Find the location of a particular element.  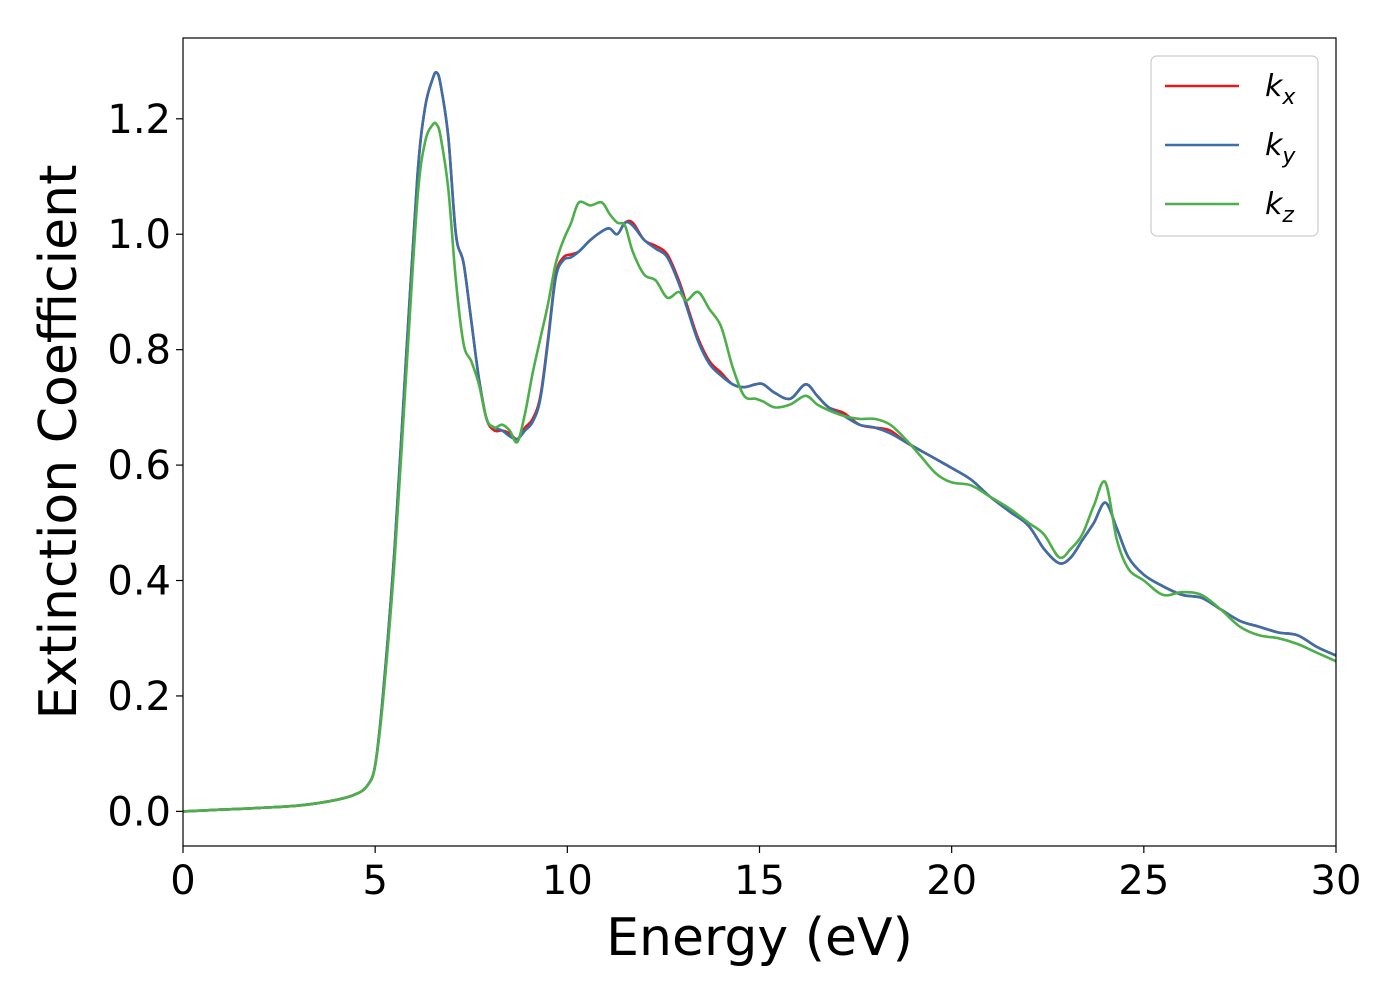

legend-label-y: ky is located at coordinates (1280, 148).